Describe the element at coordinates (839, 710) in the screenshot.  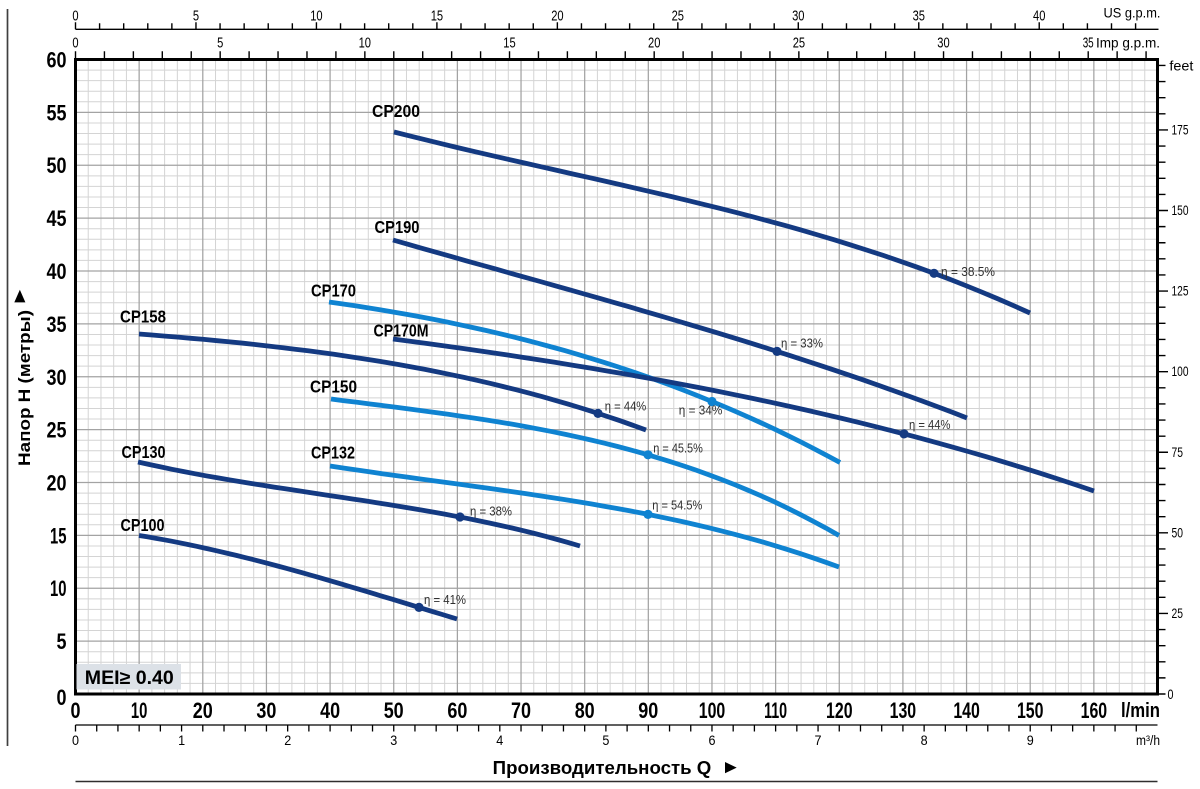
I see `svg-text: 120` at that location.